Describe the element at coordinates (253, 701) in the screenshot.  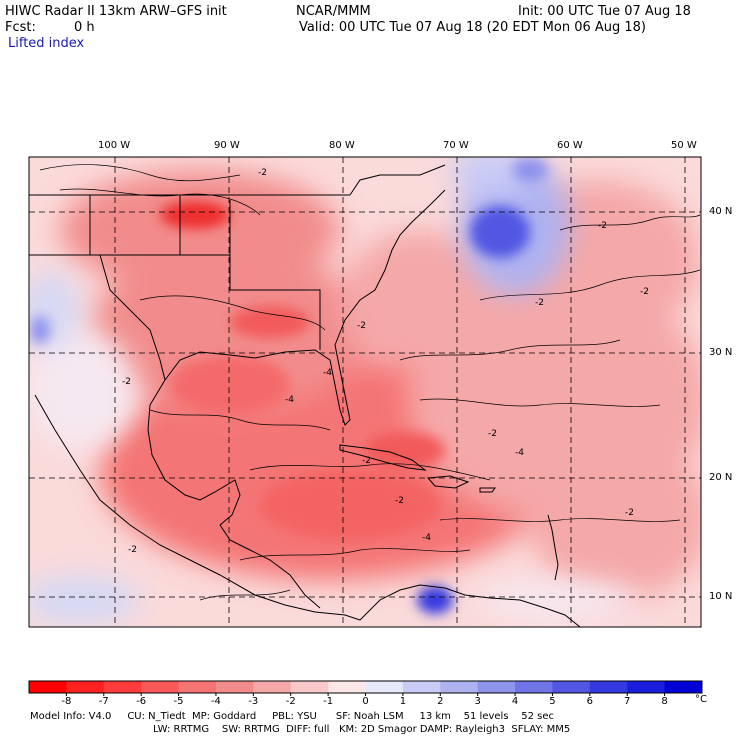
I see `legend-label: -3` at that location.